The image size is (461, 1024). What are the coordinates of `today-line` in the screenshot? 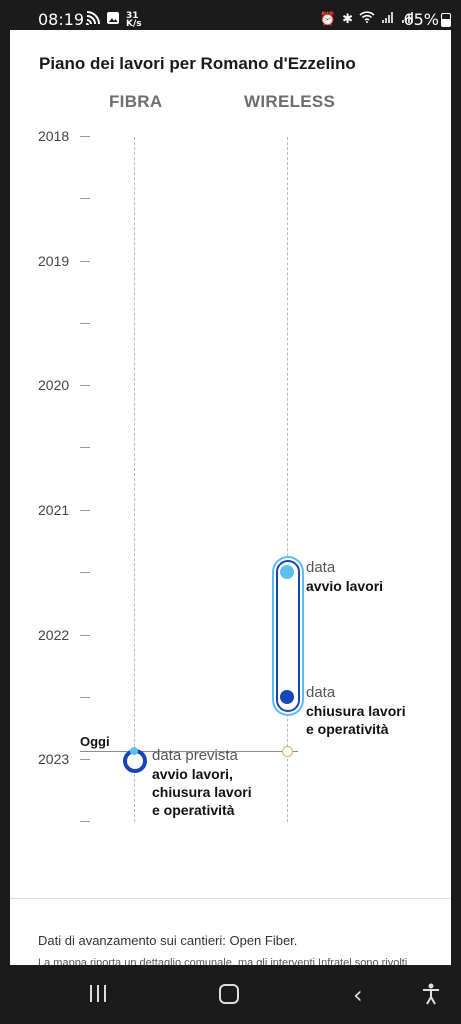 It's located at (189, 751).